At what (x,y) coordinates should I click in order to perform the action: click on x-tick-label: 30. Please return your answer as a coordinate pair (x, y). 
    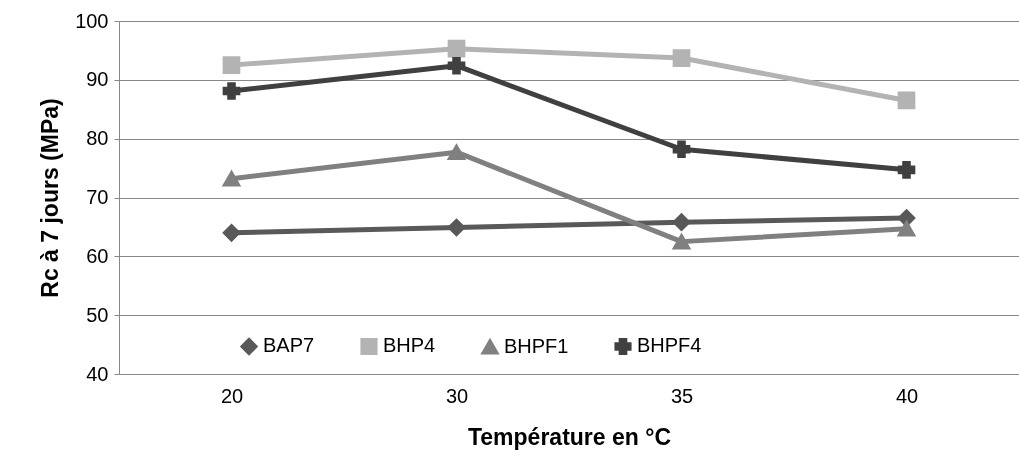
    Looking at the image, I should click on (457, 395).